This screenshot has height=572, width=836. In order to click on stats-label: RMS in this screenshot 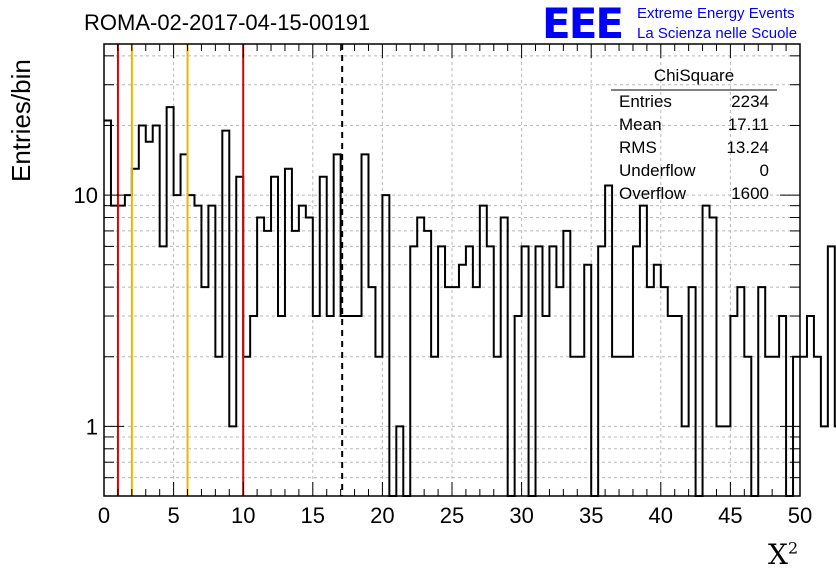, I will do `click(638, 147)`.